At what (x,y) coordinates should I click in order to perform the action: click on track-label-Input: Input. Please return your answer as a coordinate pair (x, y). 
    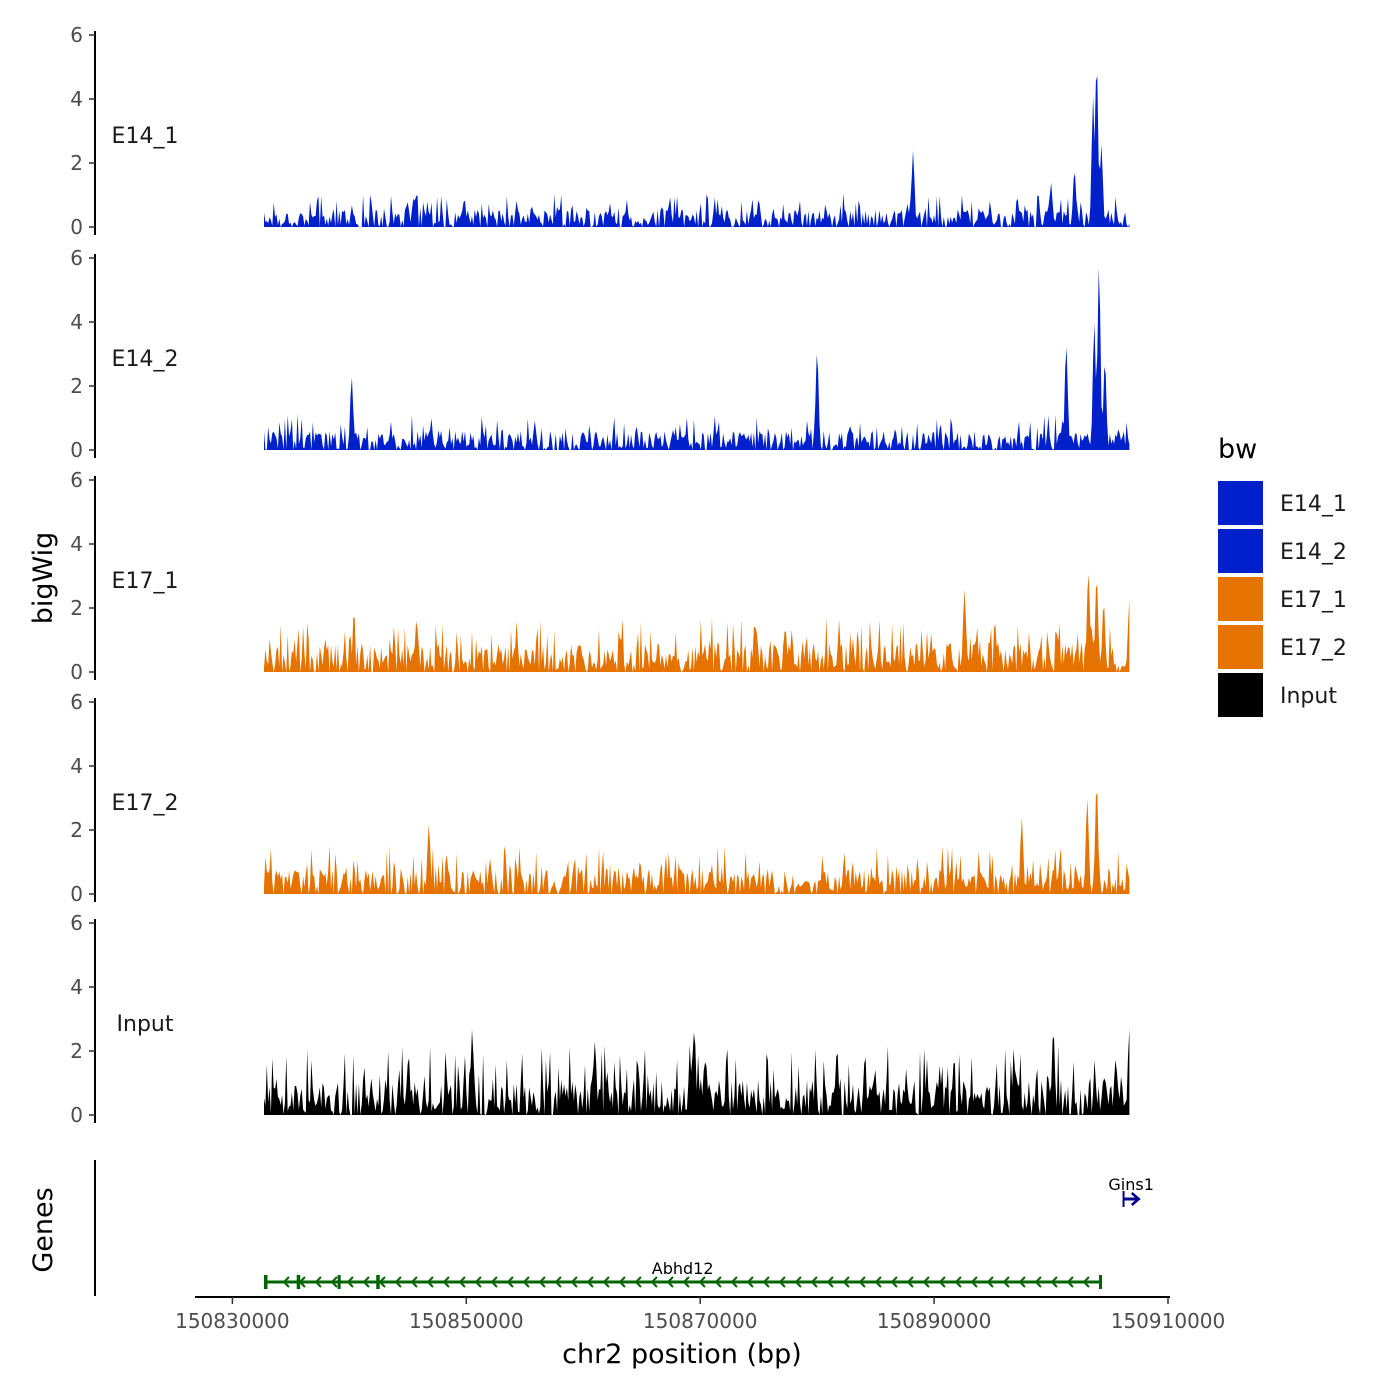
    Looking at the image, I should click on (145, 1024).